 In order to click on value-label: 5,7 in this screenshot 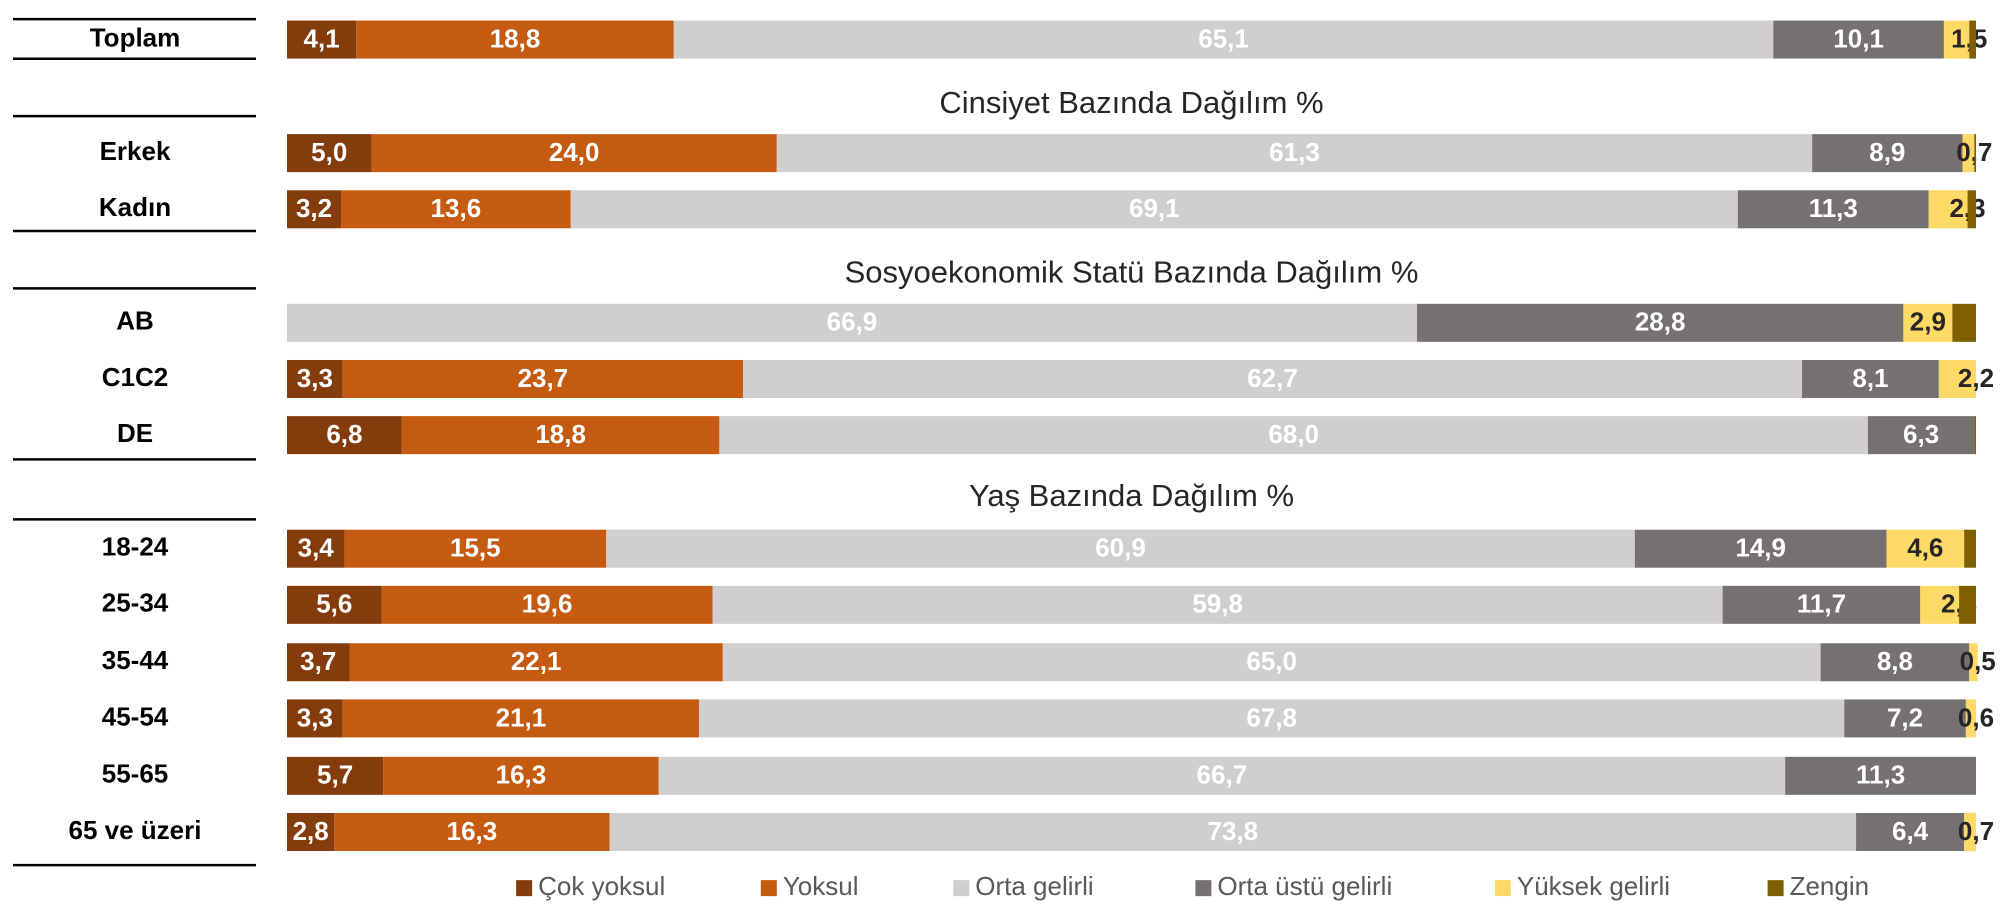, I will do `click(335, 775)`.